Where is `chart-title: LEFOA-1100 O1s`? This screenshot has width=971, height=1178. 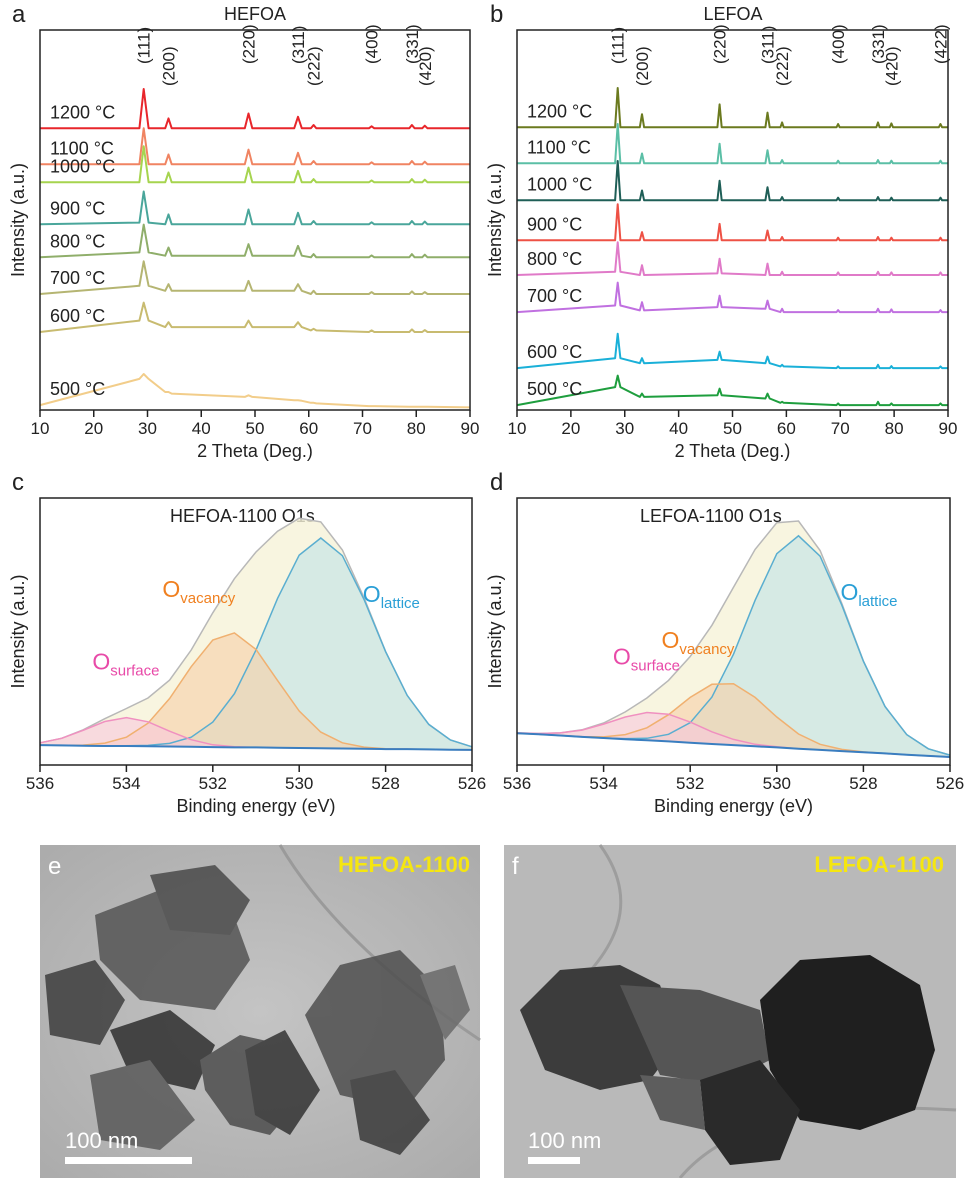
chart-title: LEFOA-1100 O1s is located at coordinates (711, 516).